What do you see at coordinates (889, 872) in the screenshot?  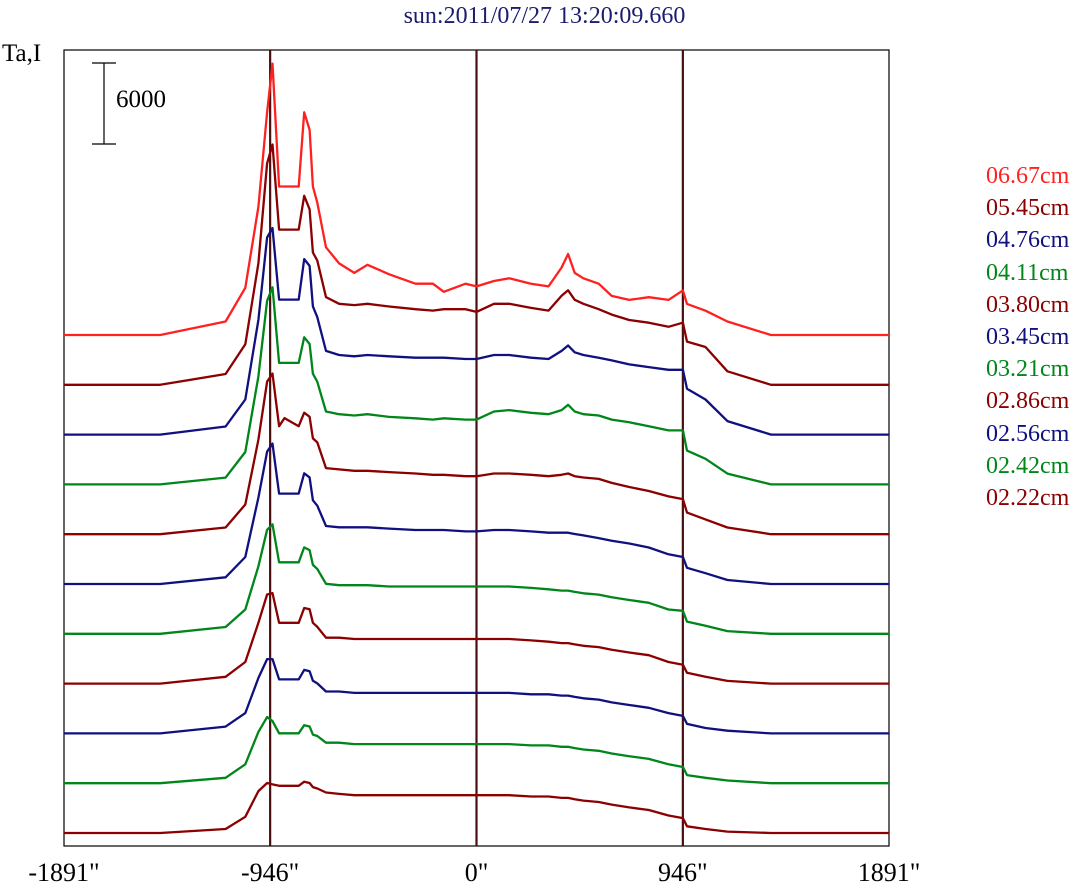 I see `x-tick-label: 1891"` at bounding box center [889, 872].